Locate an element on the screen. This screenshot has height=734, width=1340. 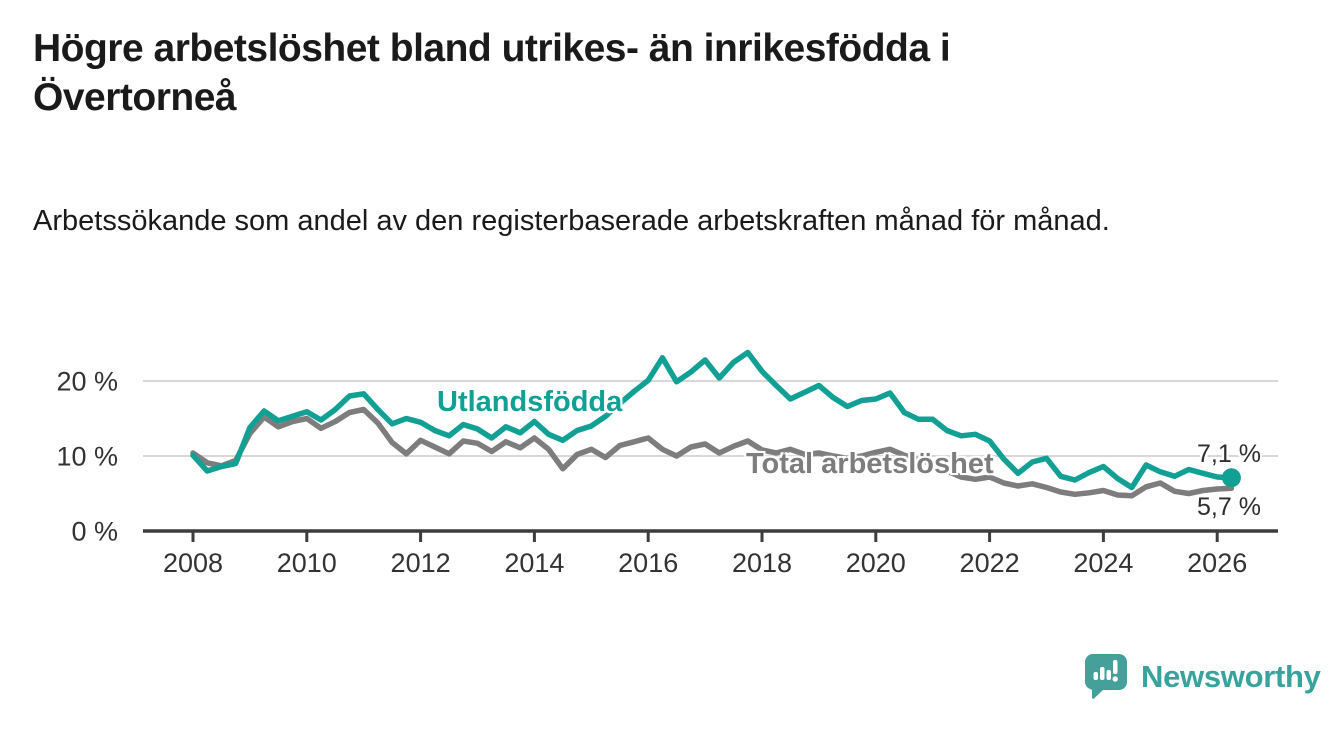
x-axis-tick-label: 2014 is located at coordinates (534, 563).